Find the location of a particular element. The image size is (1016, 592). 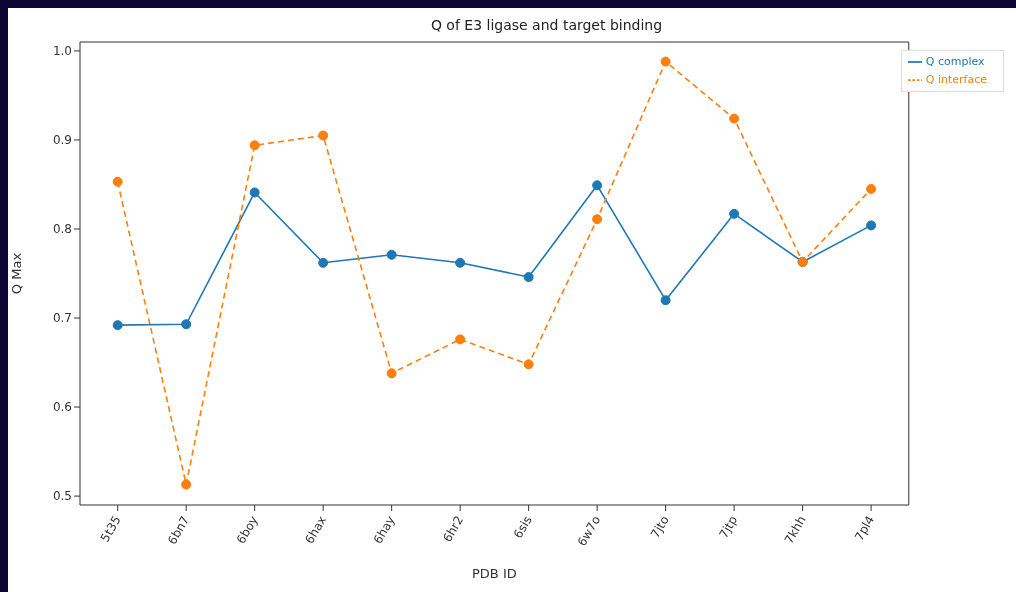

chart-title: Q of E3 ligase and target binding is located at coordinates (546, 25).